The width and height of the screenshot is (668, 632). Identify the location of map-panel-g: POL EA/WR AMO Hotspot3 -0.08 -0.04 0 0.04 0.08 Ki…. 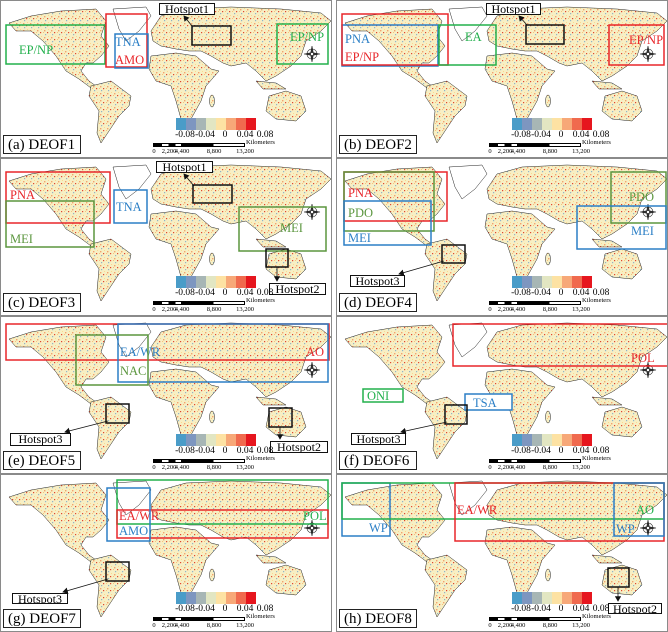
(166, 553).